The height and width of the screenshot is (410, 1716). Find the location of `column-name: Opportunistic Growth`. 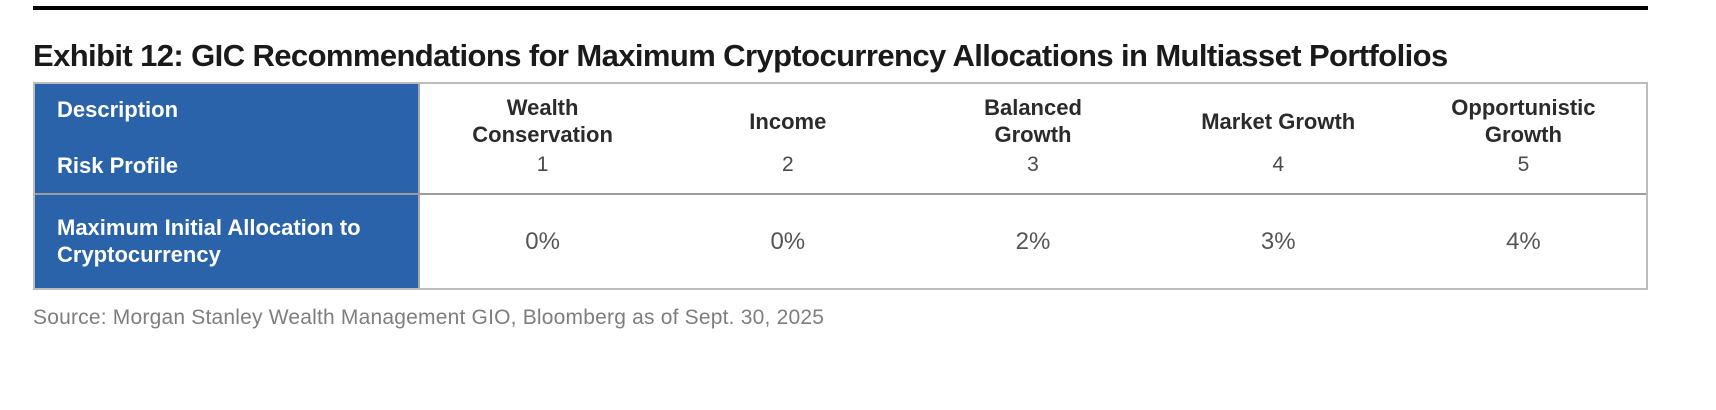

column-name: Opportunistic Growth is located at coordinates (1523, 121).